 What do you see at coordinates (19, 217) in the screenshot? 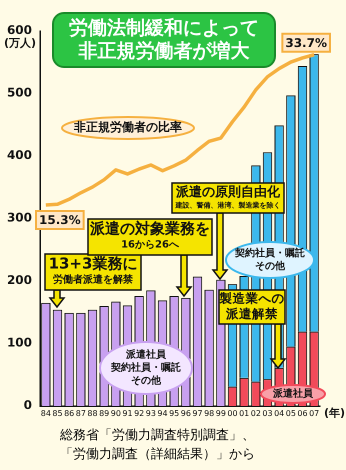
I see `y-tick-label: 300` at bounding box center [19, 217].